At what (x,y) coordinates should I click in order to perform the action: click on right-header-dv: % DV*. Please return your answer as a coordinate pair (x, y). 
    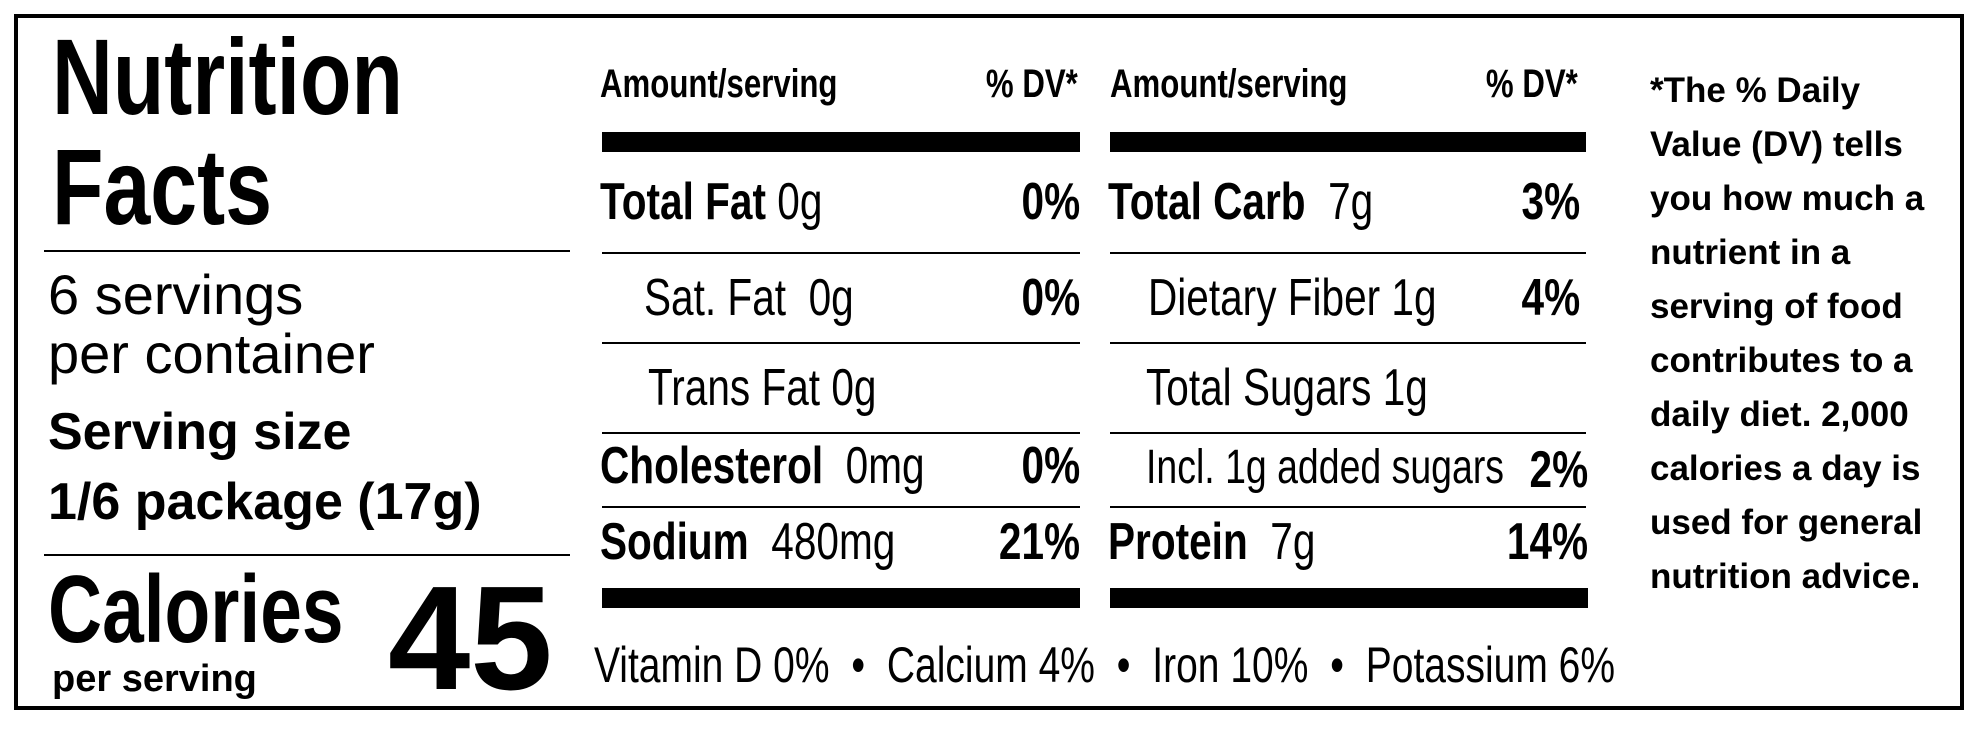
    Looking at the image, I should click on (1531, 84).